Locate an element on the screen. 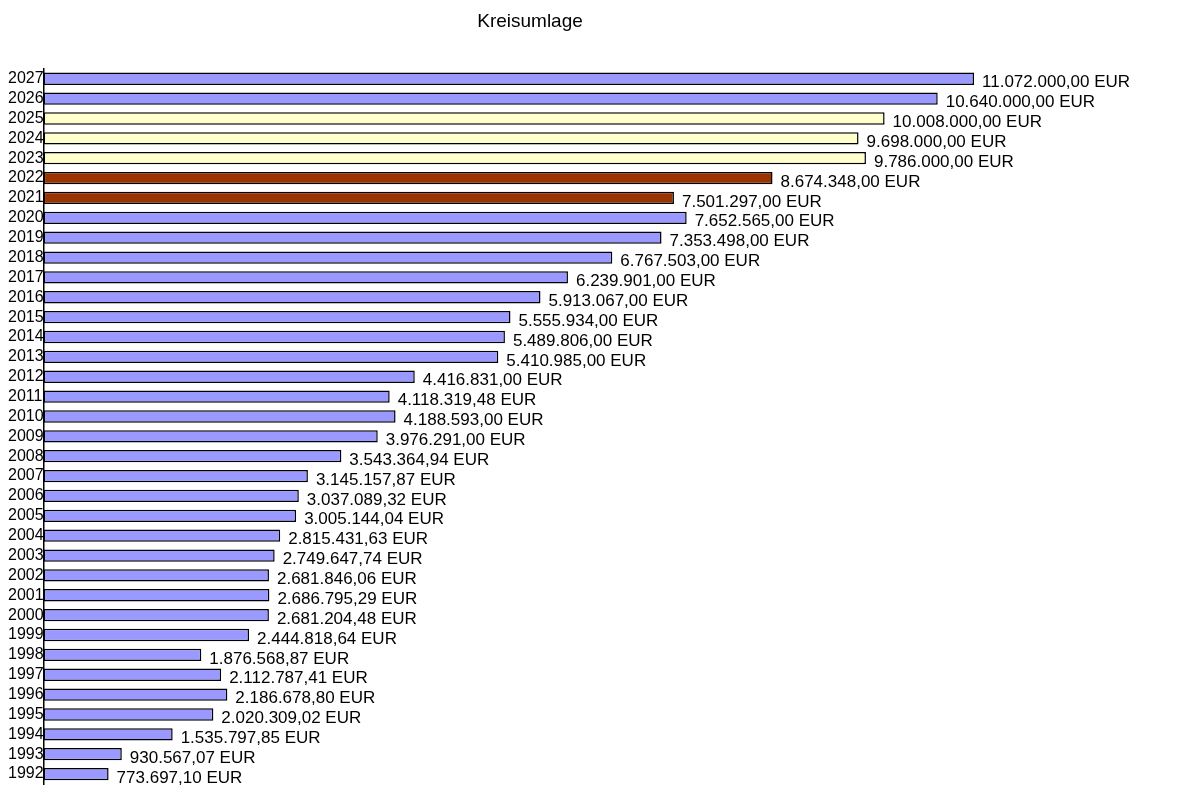 This screenshot has height=794, width=1189. data-label: 3.037.089,32 EUR is located at coordinates (376, 499).